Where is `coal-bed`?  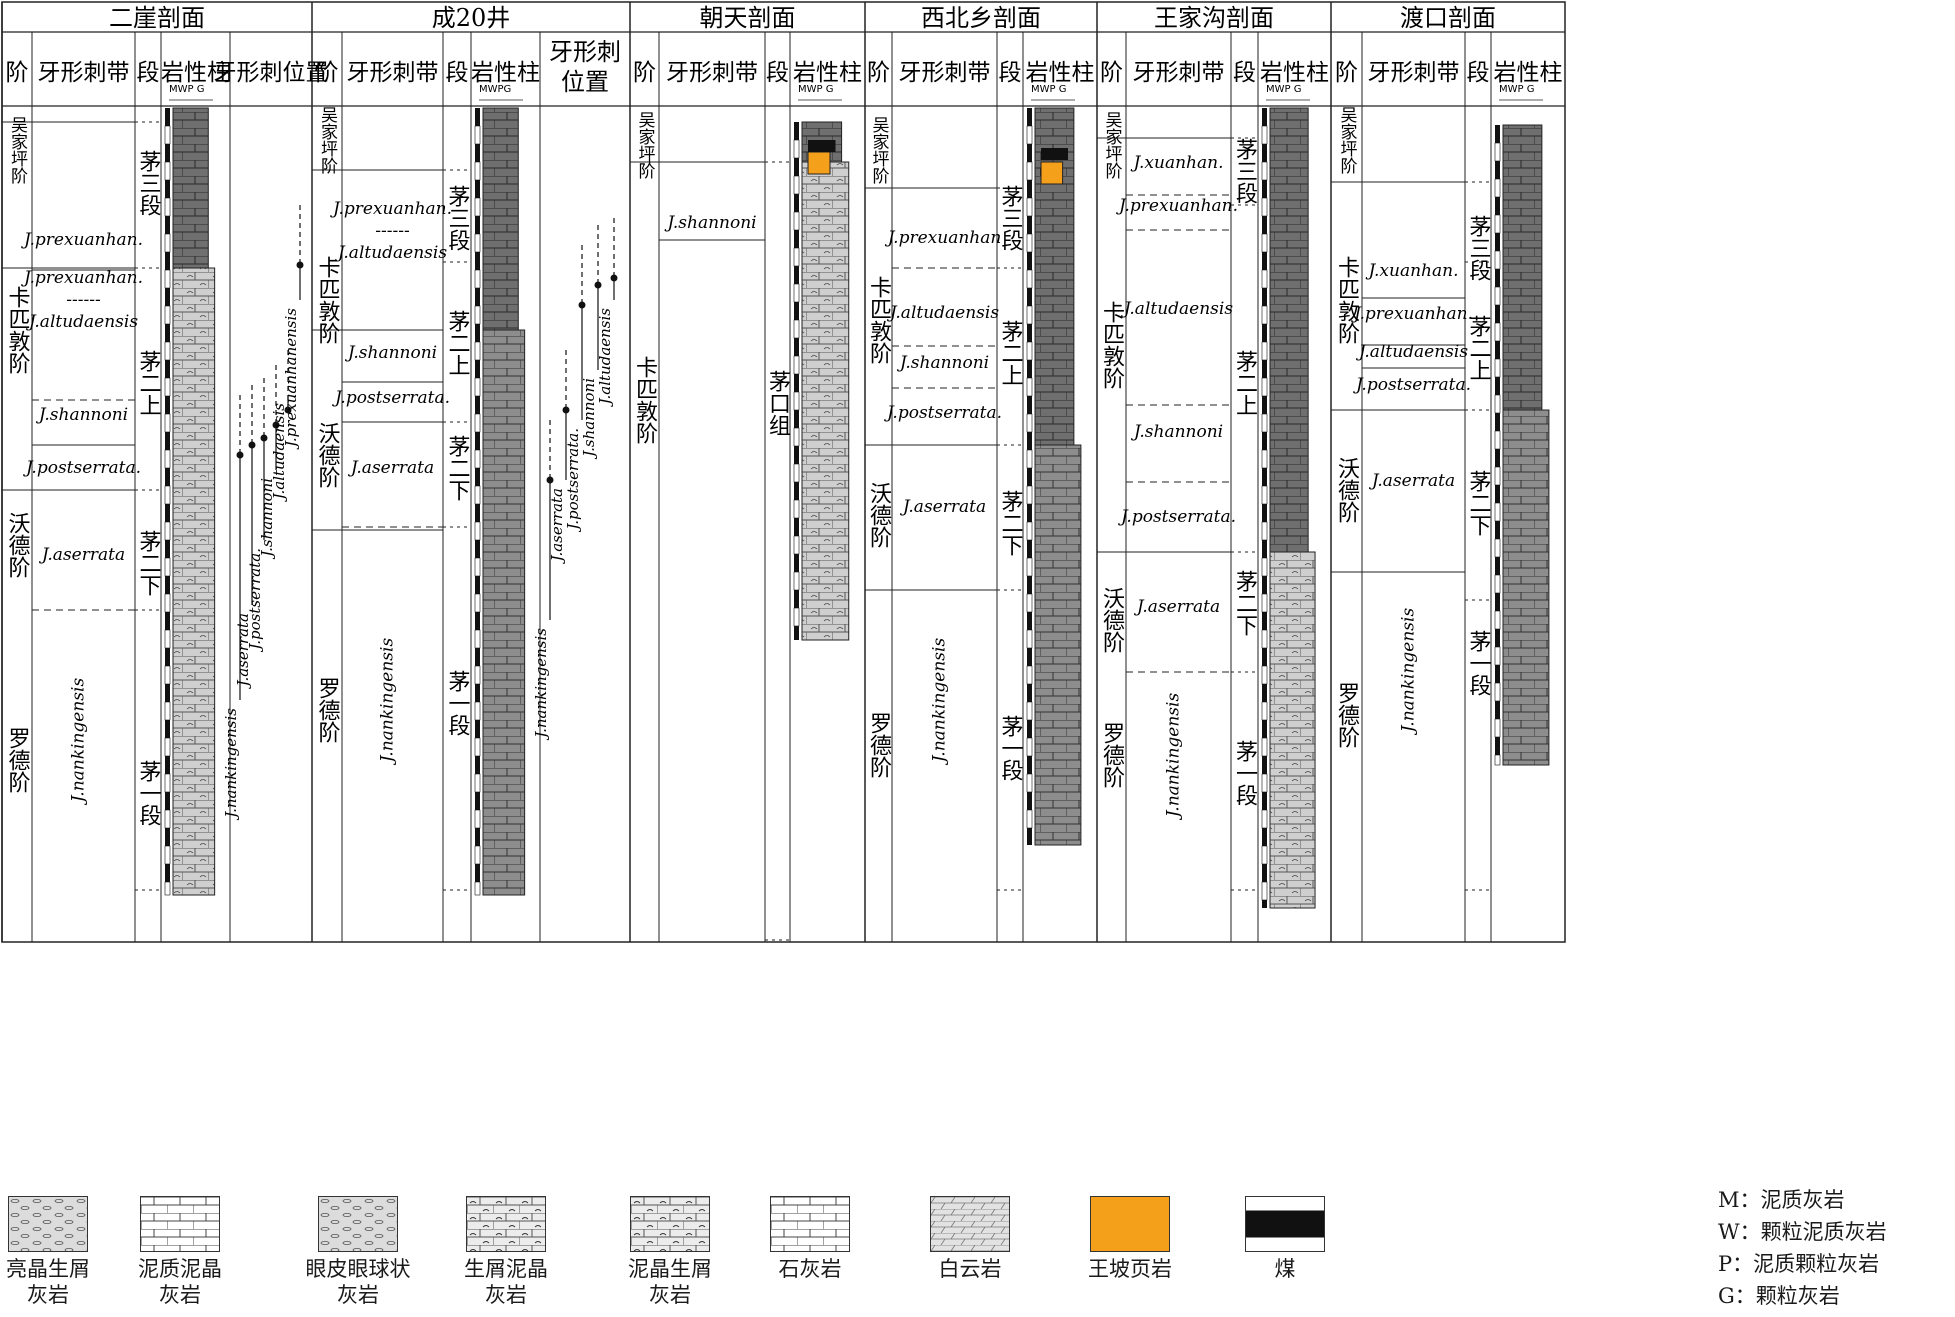
coal-bed is located at coordinates (1054, 154).